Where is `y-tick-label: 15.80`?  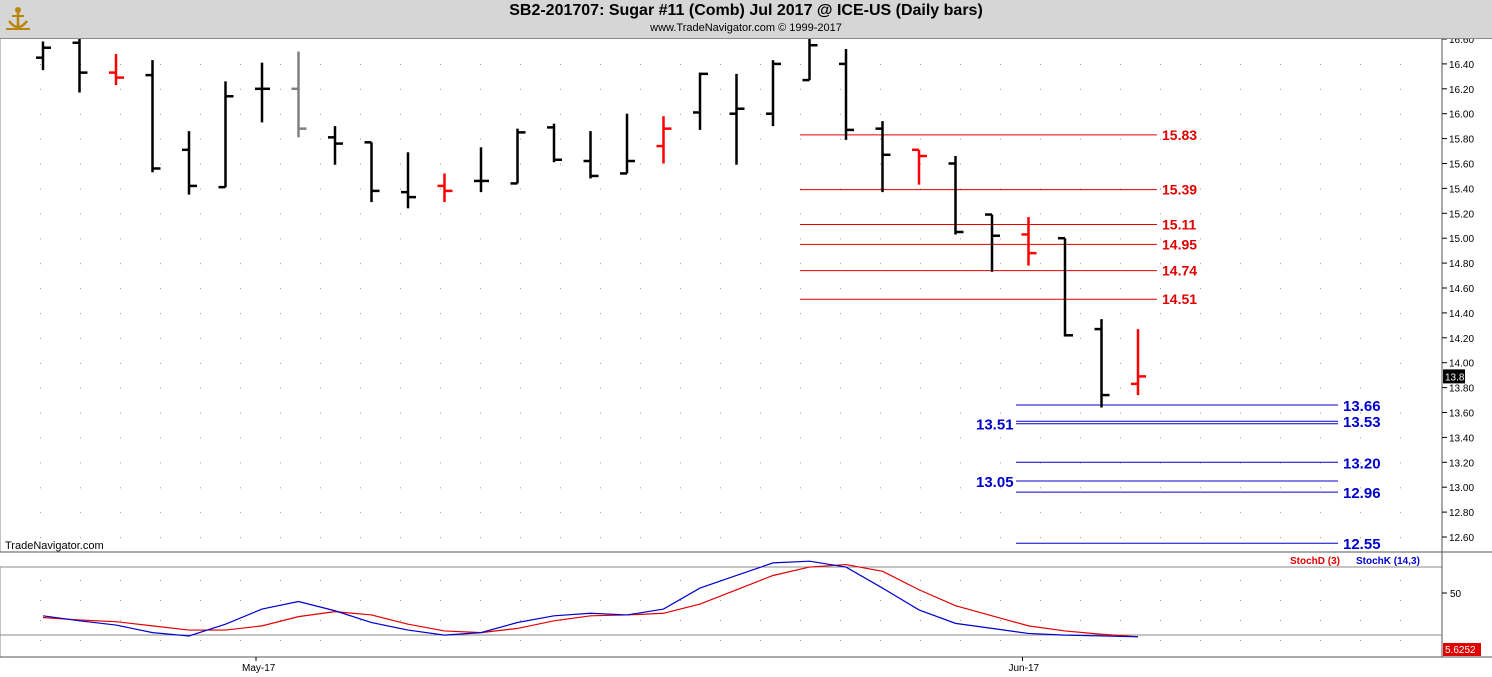 y-tick-label: 15.80 is located at coordinates (1461, 140).